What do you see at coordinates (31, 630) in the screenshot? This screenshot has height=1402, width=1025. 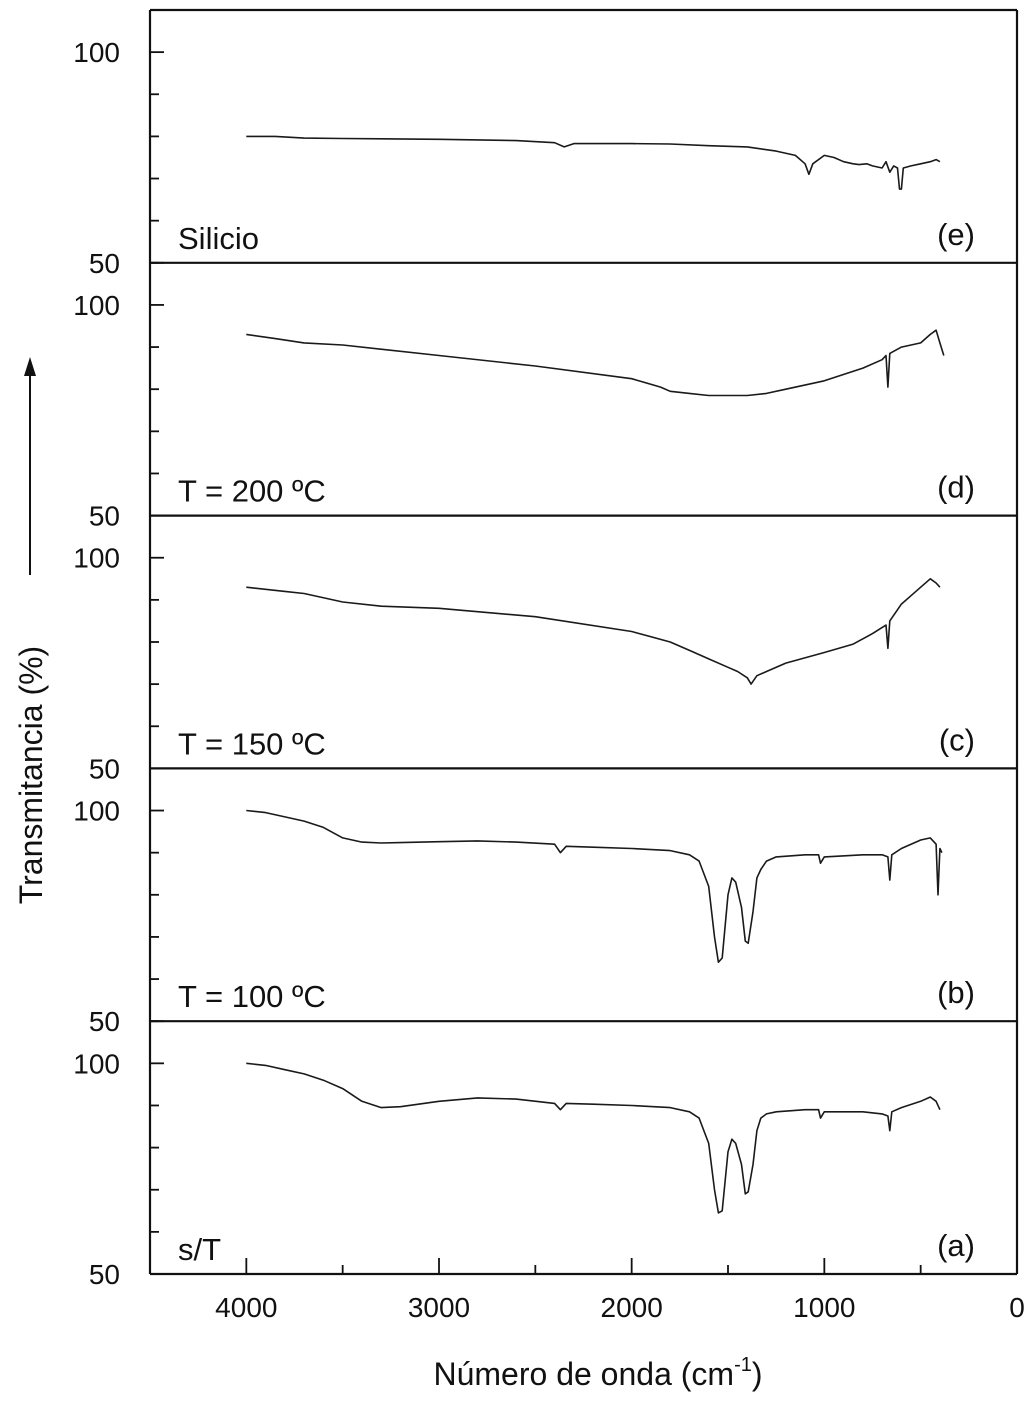 I see `y-axis-title-group: Transmitancia (%)` at bounding box center [31, 630].